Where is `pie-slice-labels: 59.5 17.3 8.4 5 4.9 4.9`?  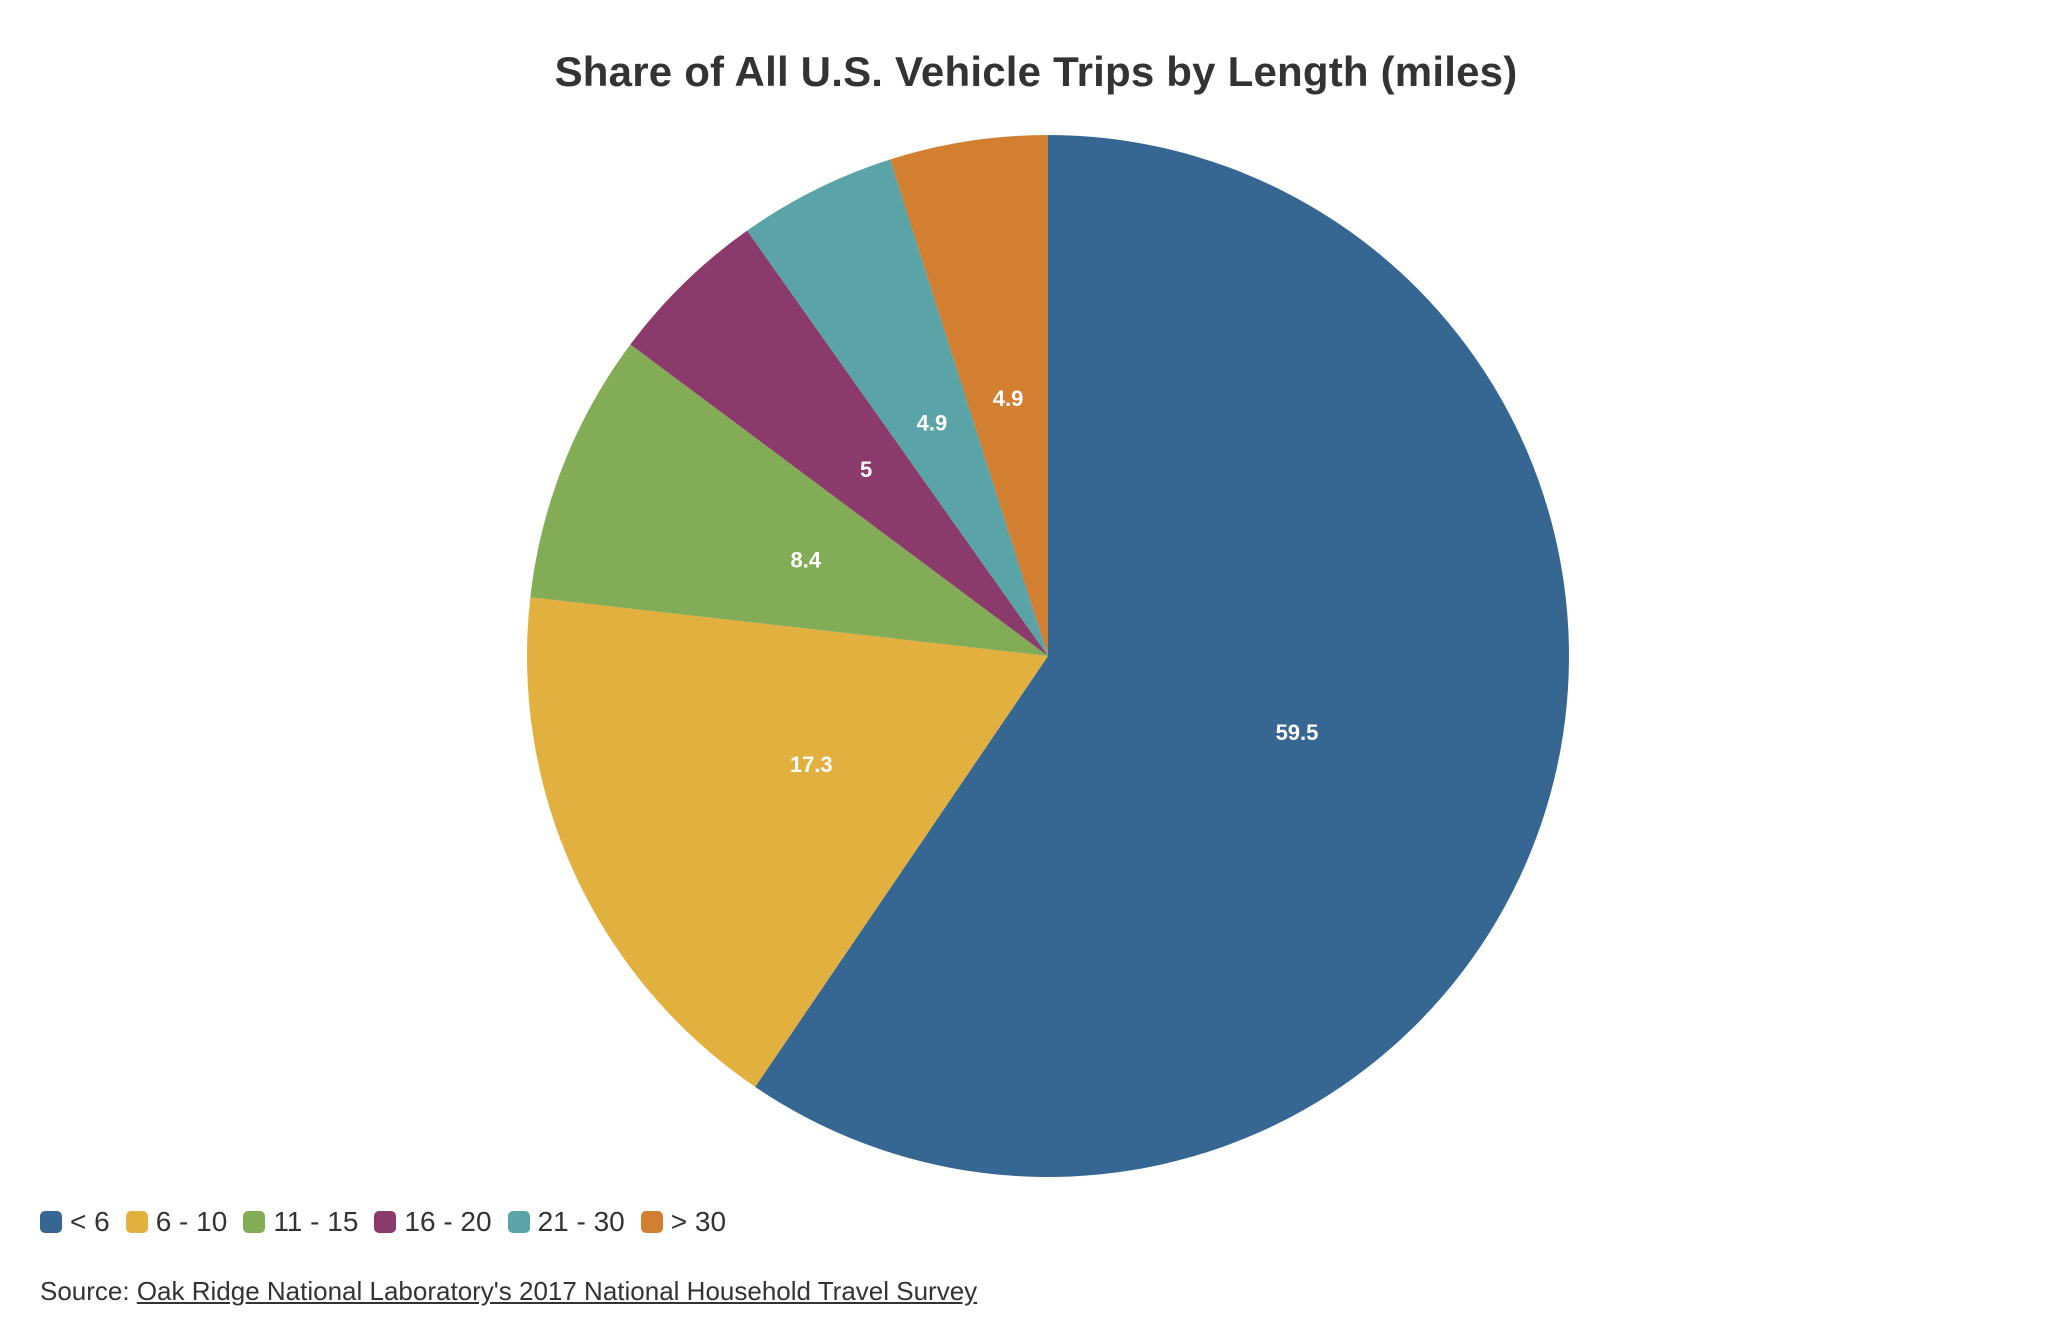 pie-slice-labels: 59.5 17.3 8.4 5 4.9 4.9 is located at coordinates (1054, 581).